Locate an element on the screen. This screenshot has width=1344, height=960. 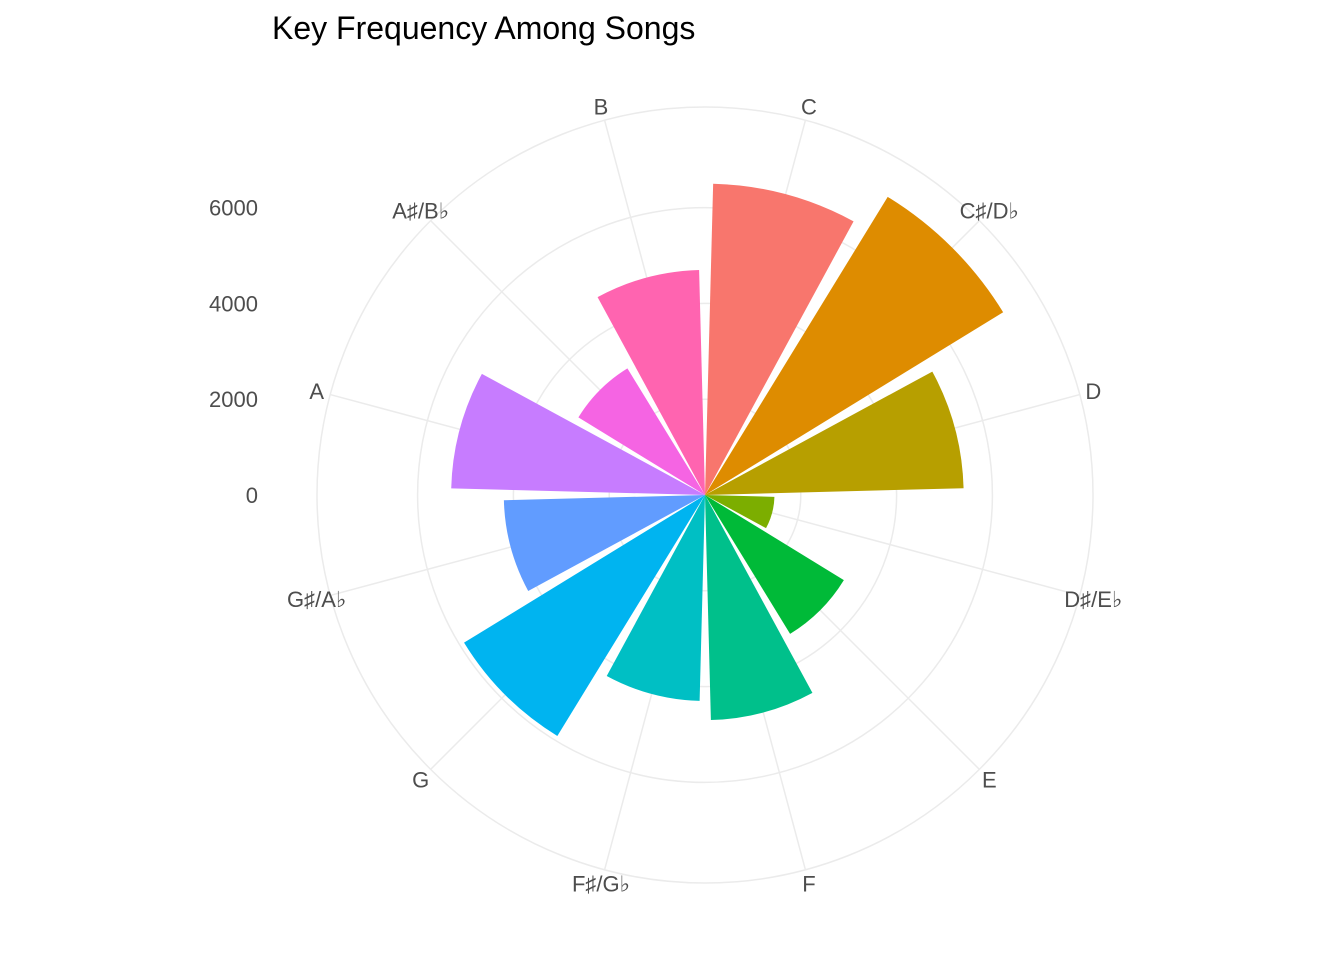
category-label-10: A♯/B♭ is located at coordinates (420, 211).